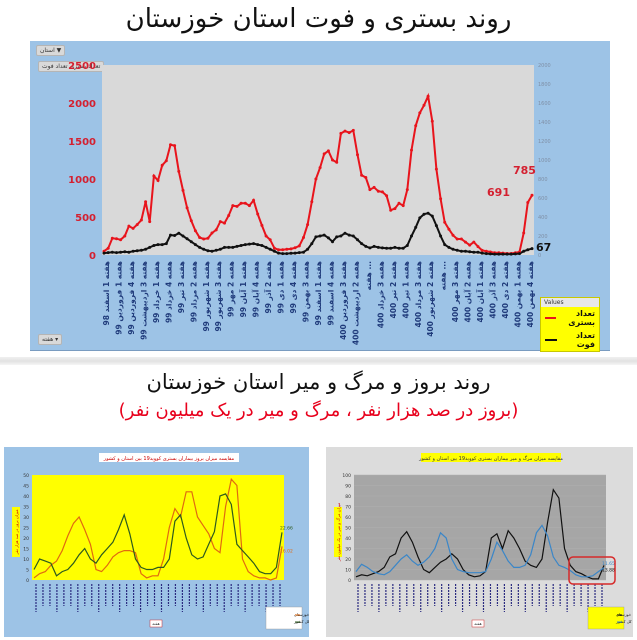 The height and width of the screenshot is (640, 637). I want to click on y2-tick-label: 2000, so click(544, 66).